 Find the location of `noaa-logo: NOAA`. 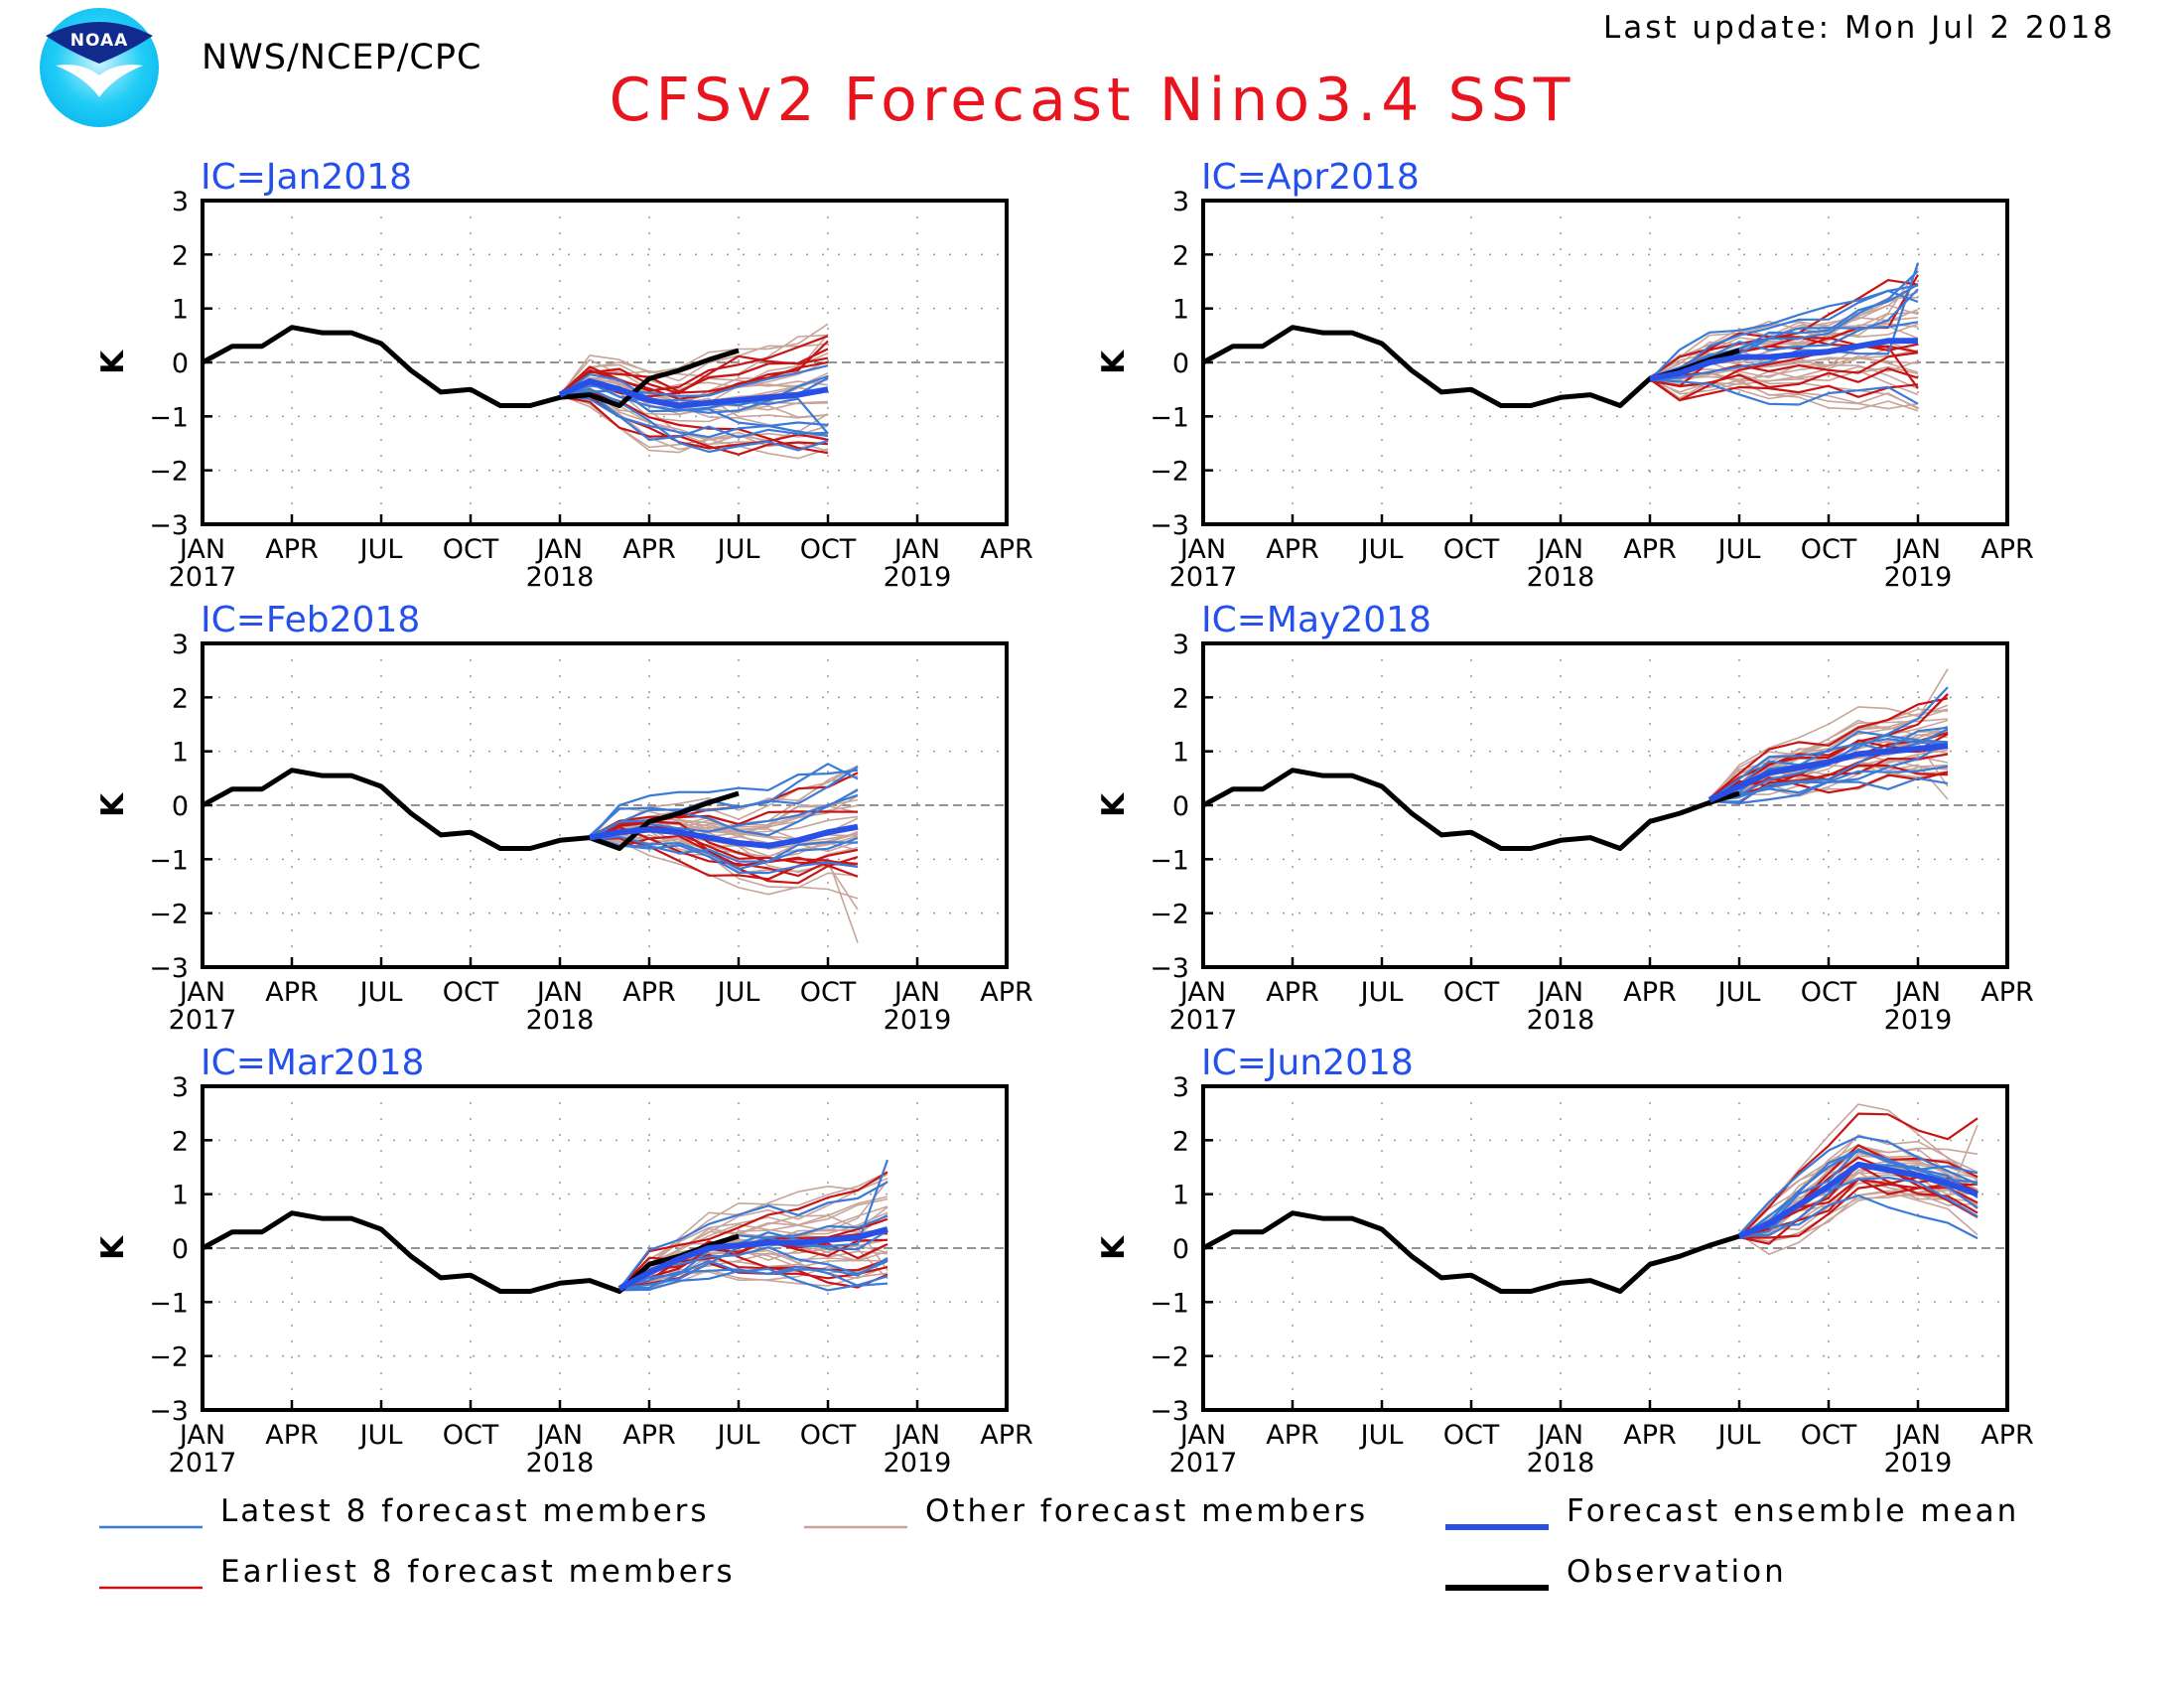

noaa-logo: NOAA is located at coordinates (99, 67).